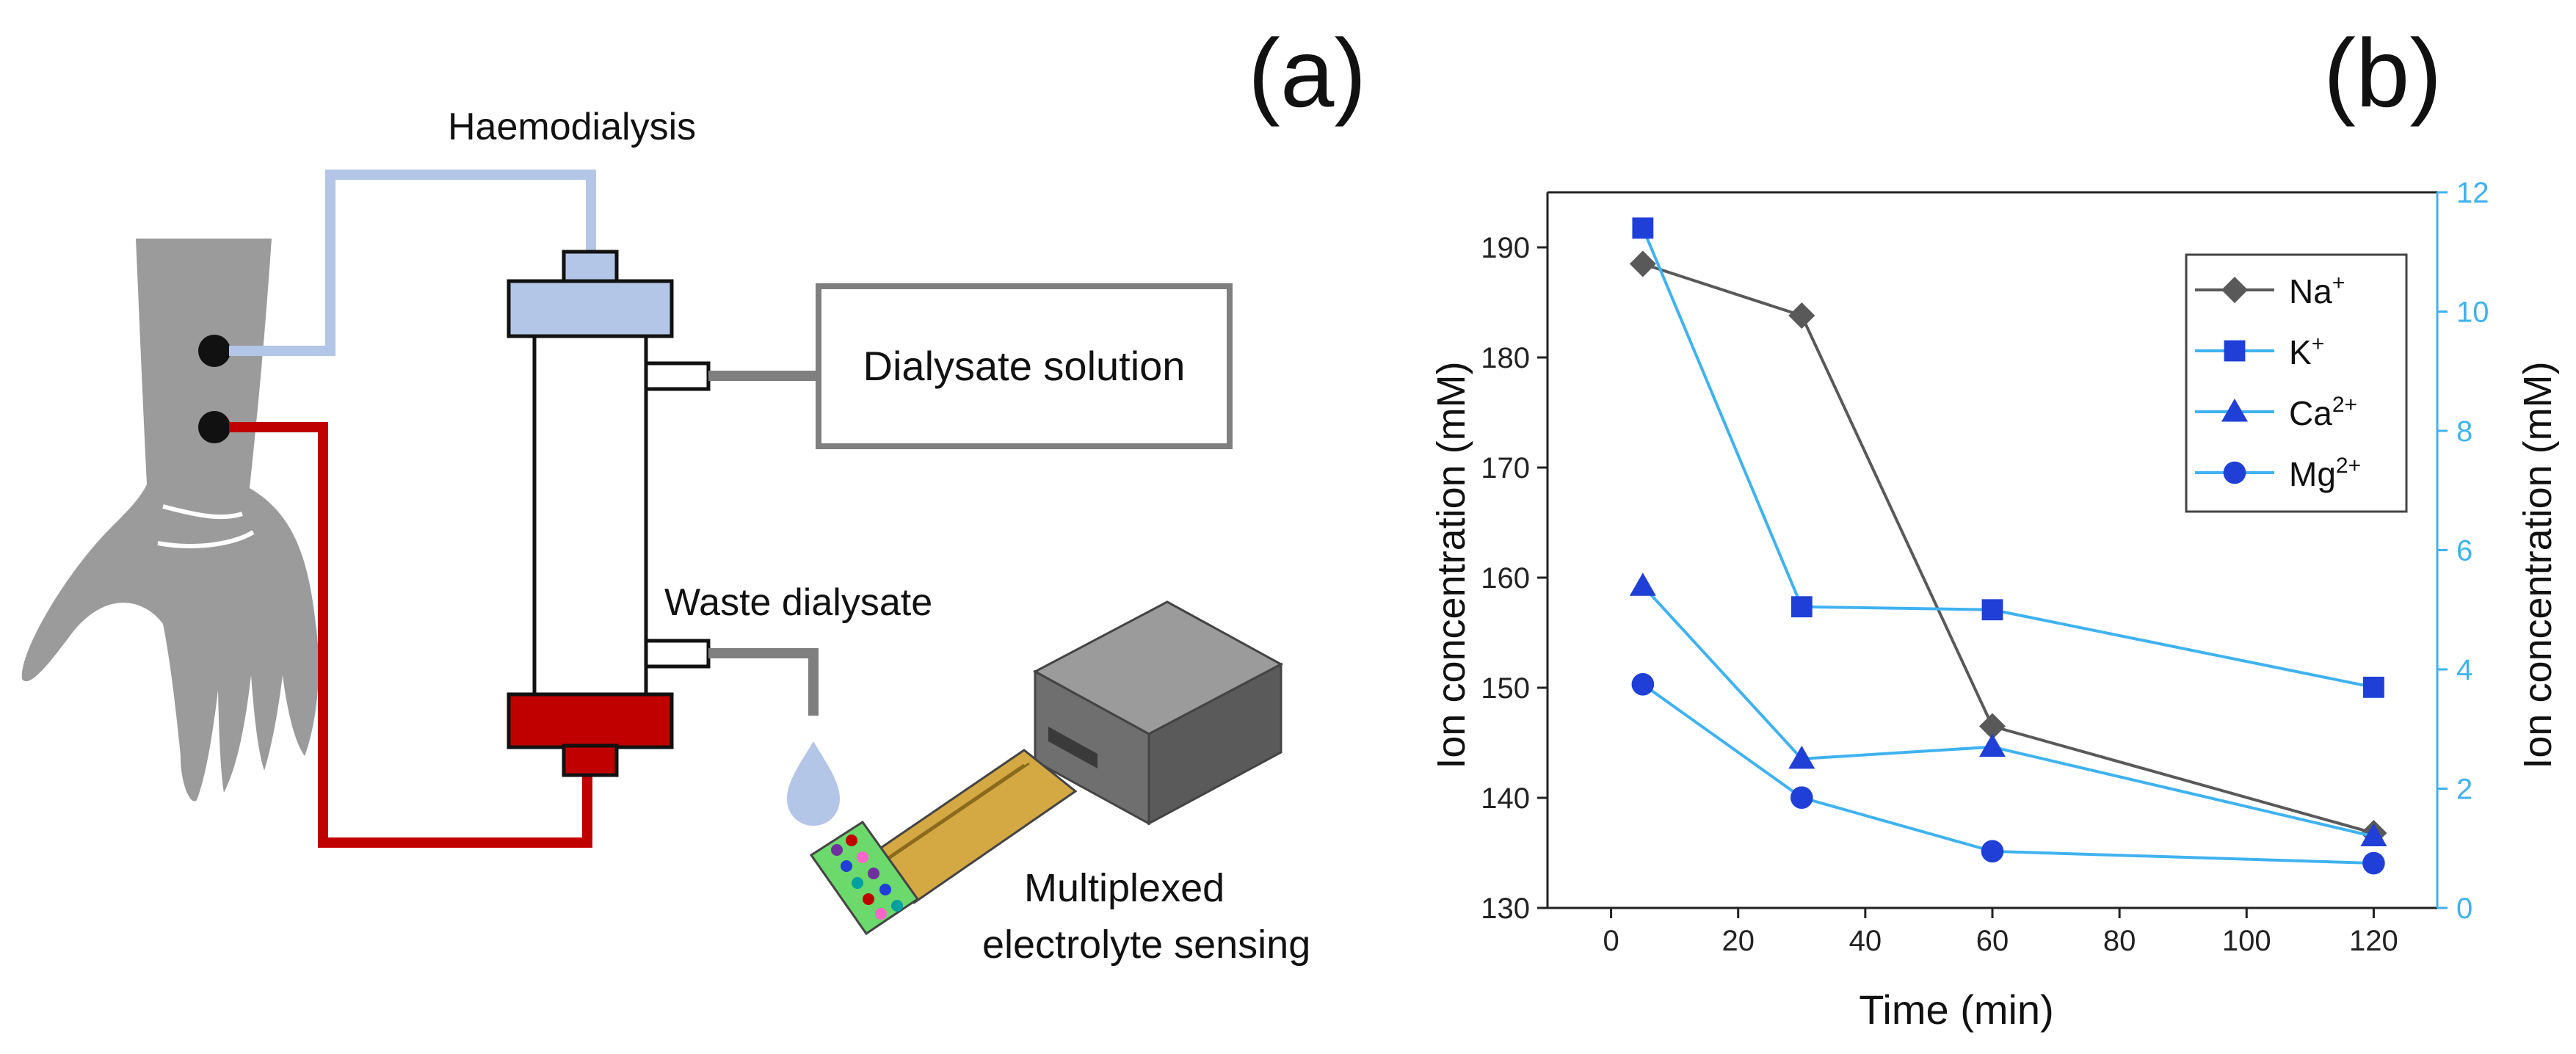  I want to click on left-y-tick-label: 170, so click(1506, 468).